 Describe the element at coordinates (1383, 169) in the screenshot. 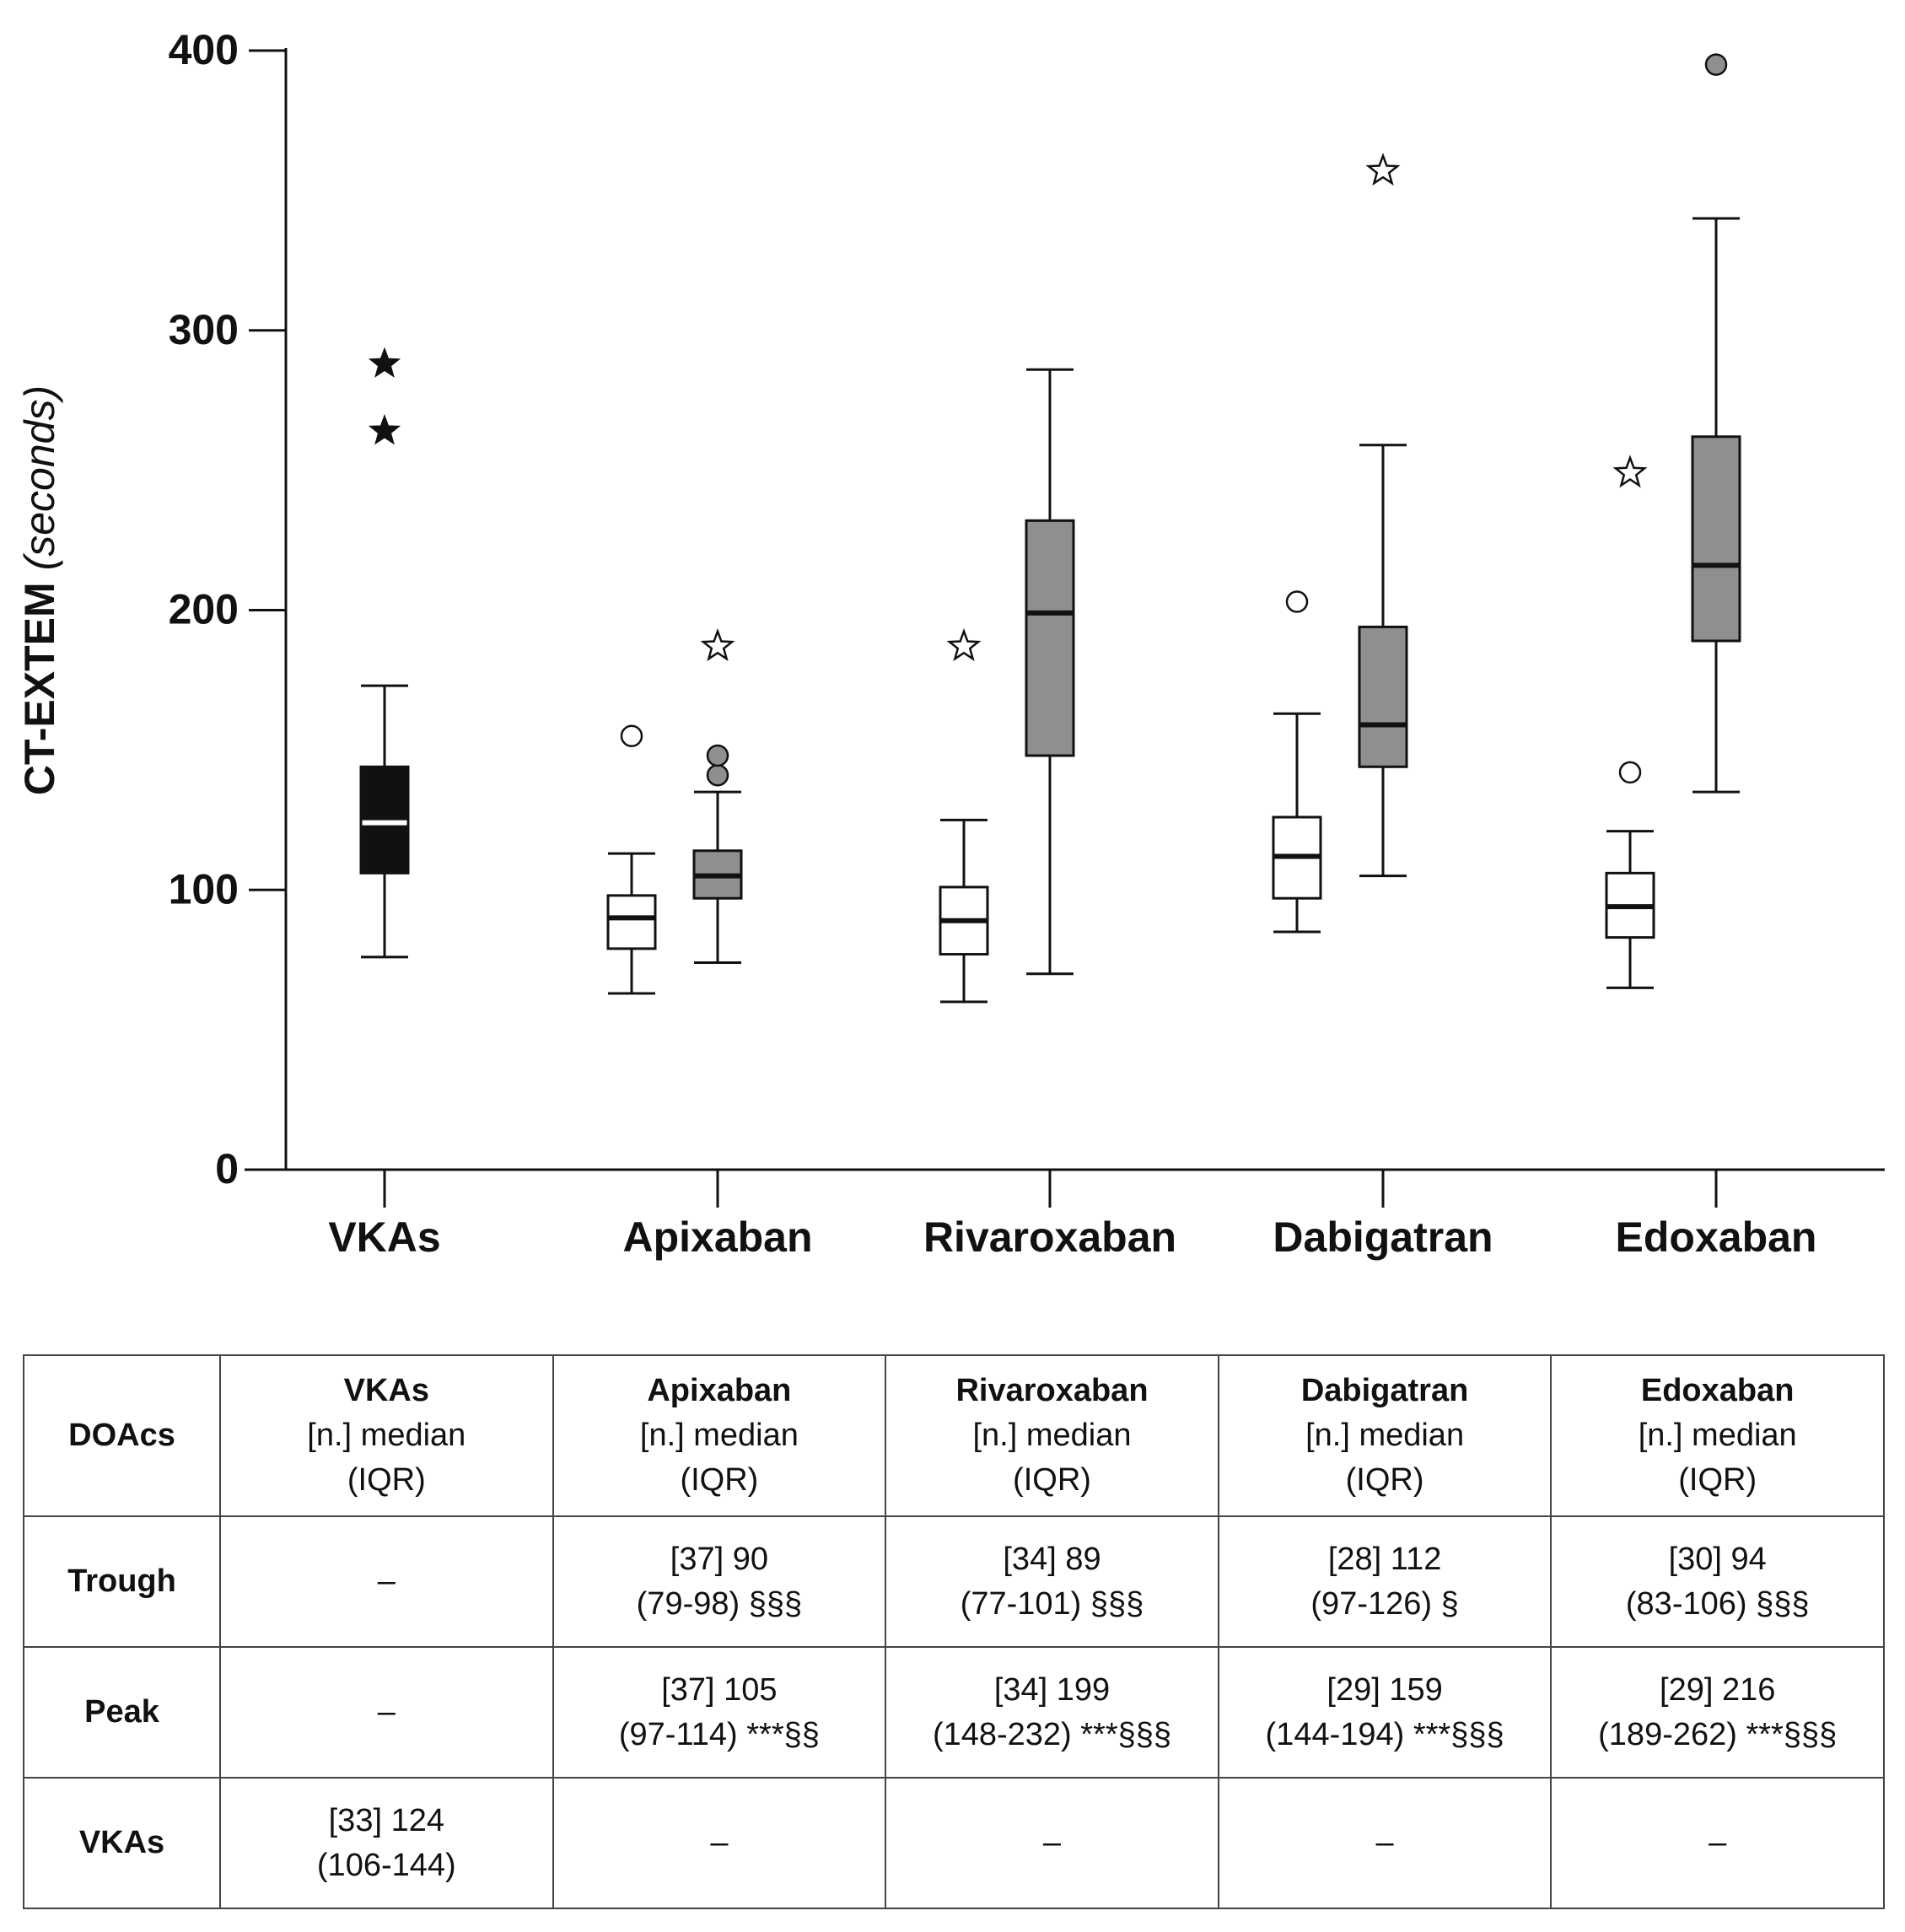

I see `dabigatran-peak-extreme-star` at that location.